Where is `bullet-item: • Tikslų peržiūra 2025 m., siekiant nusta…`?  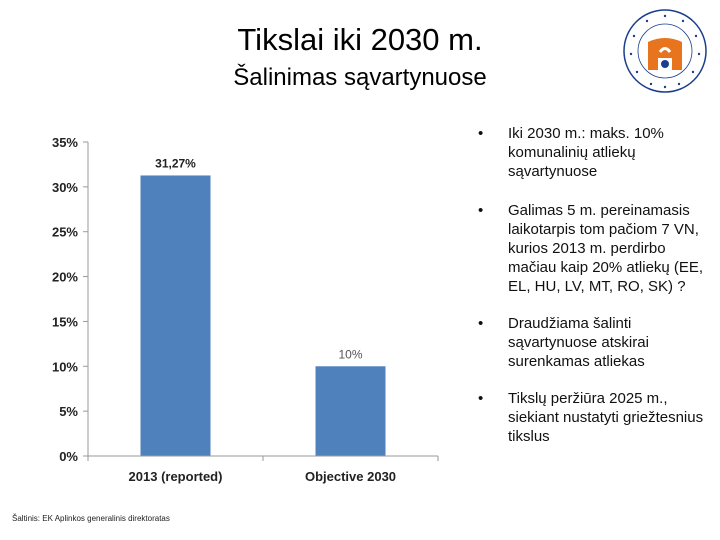
bullet-item: • Tikslų peržiūra 2025 m., siekiant nusta… is located at coordinates (594, 417).